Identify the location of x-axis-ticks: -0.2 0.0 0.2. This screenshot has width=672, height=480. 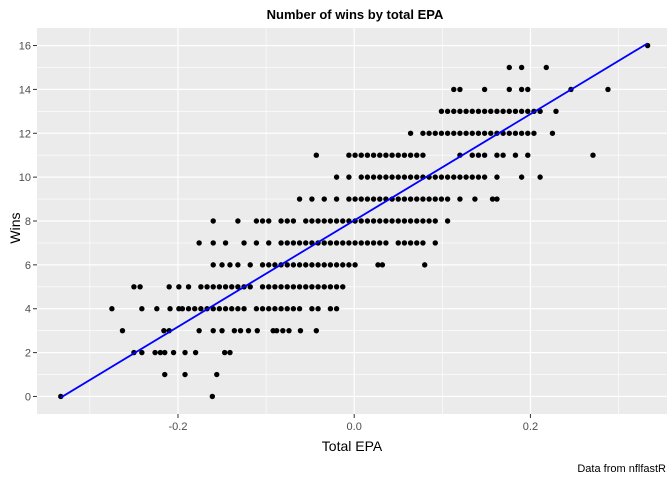
(353, 423).